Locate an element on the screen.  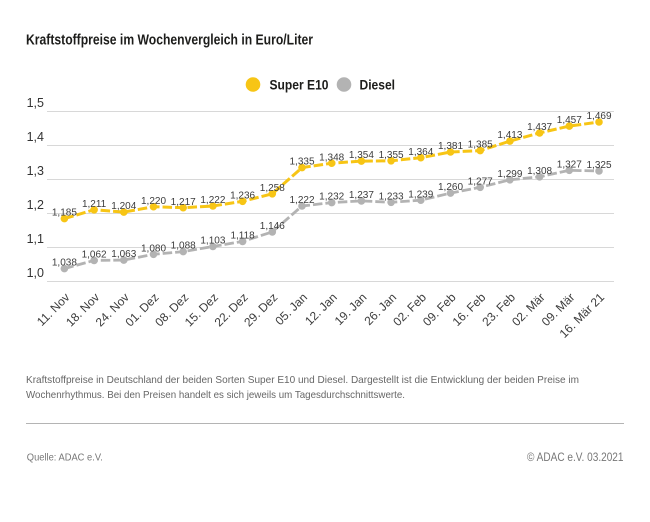
svg-text: 1,277 is located at coordinates (480, 181).